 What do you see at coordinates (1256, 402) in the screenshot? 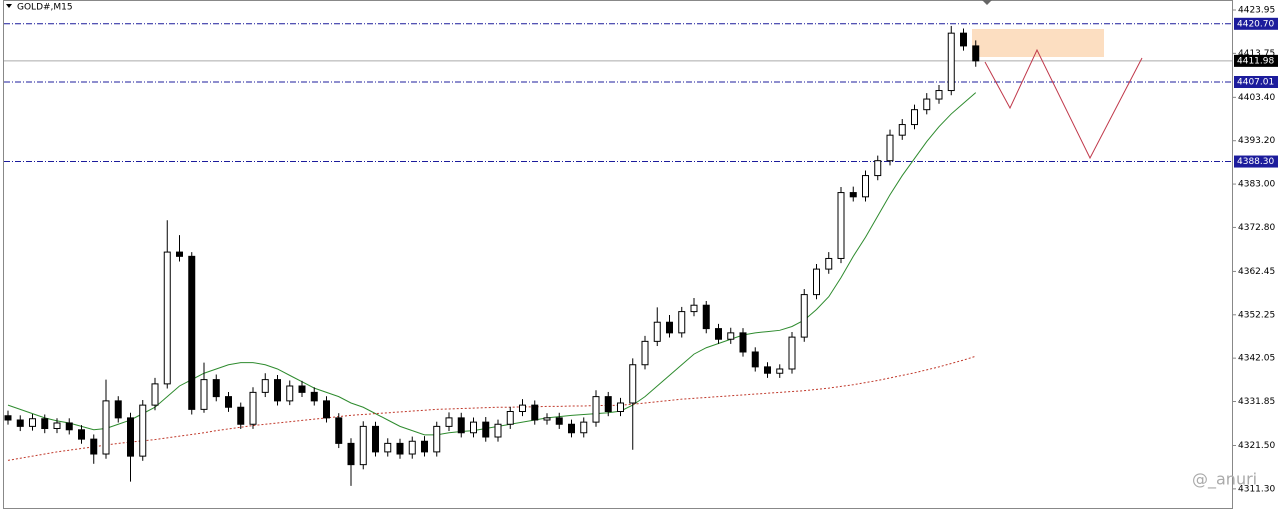
I see `y-tick-label: 4331.85` at bounding box center [1256, 402].